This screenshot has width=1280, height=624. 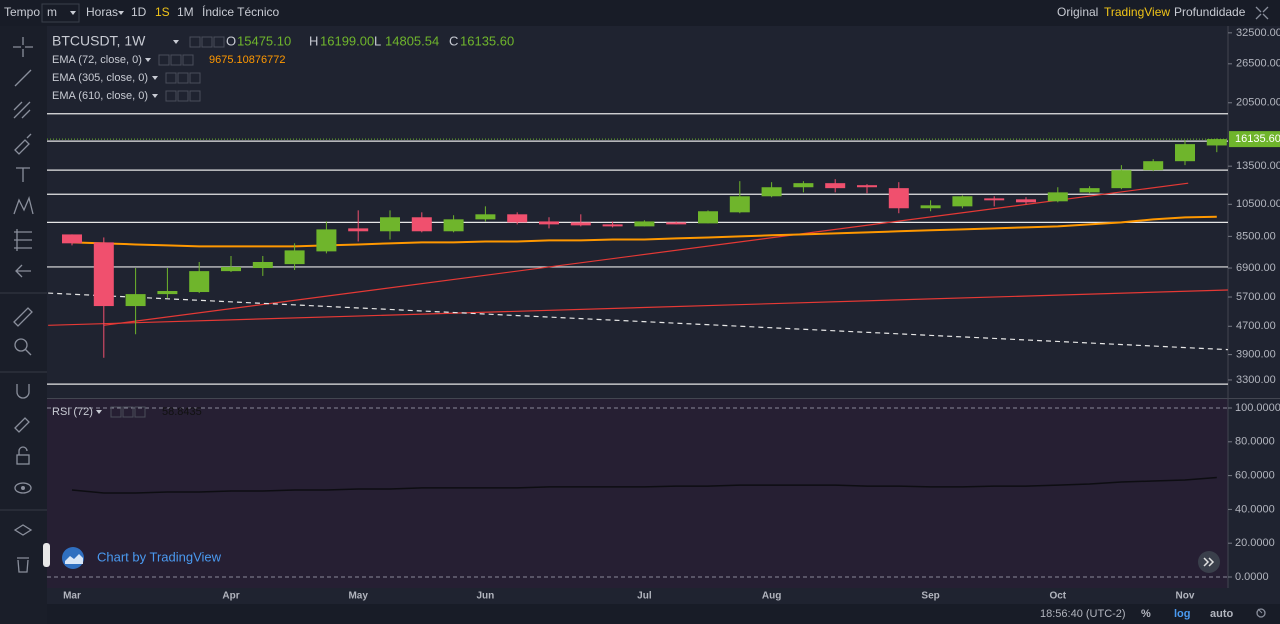 I want to click on ema-line, so click(x=644, y=231).